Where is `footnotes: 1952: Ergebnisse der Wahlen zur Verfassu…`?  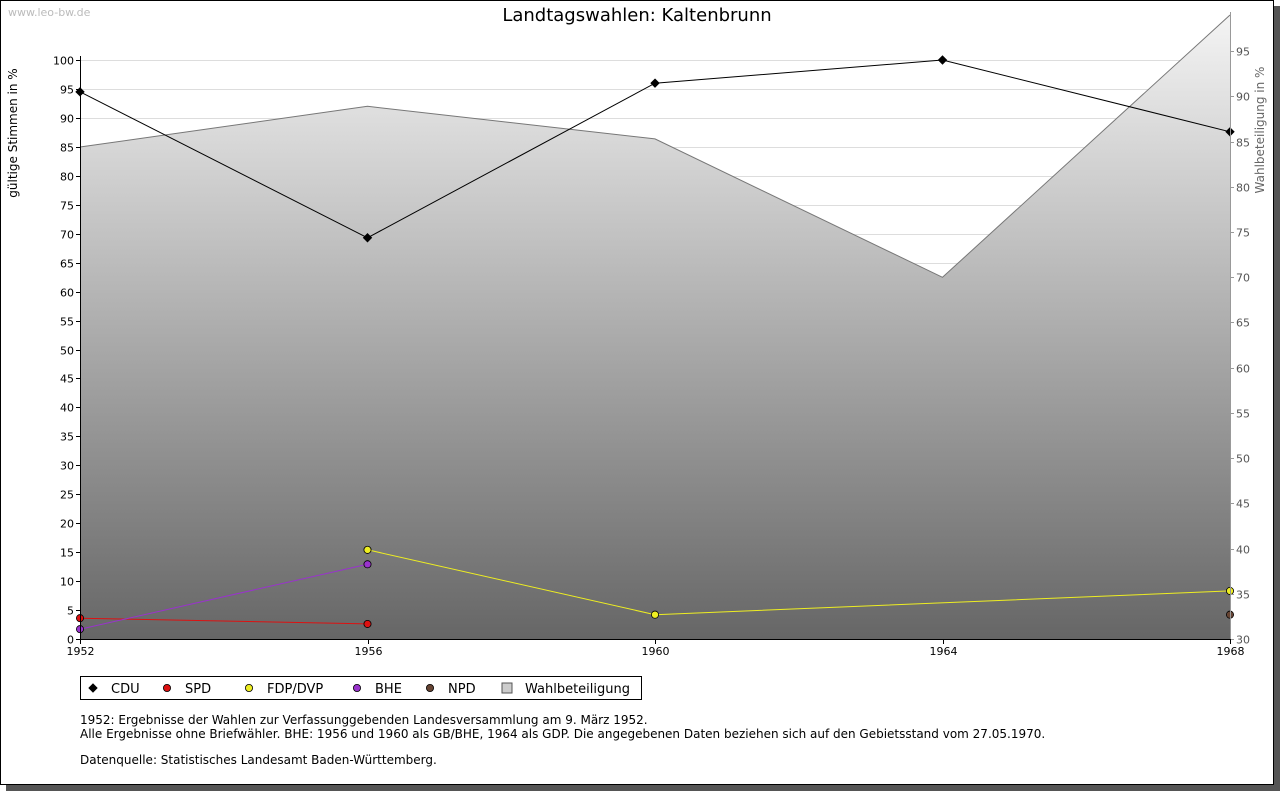 footnotes: 1952: Ergebnisse der Wahlen zur Verfassu… is located at coordinates (562, 740).